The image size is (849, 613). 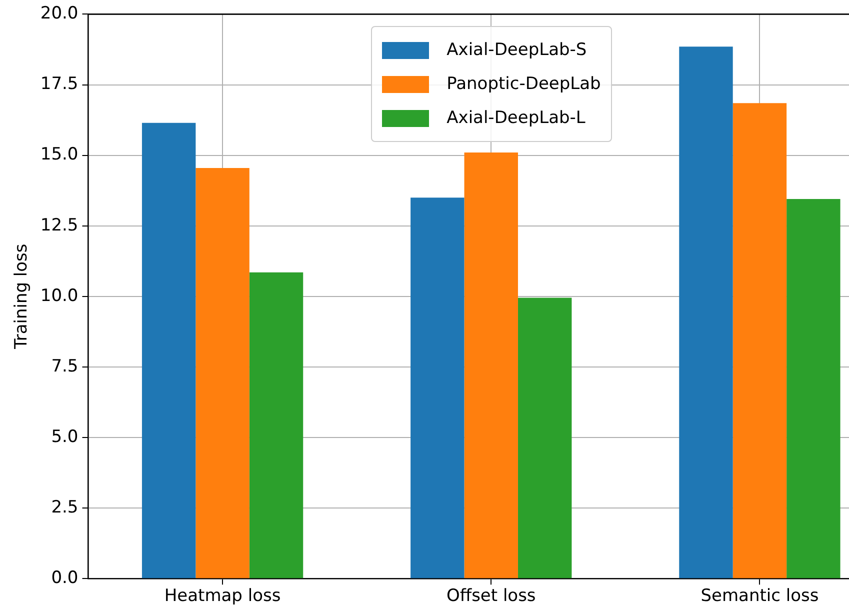 What do you see at coordinates (64, 578) in the screenshot?
I see `y-tick-label: 0.0` at bounding box center [64, 578].